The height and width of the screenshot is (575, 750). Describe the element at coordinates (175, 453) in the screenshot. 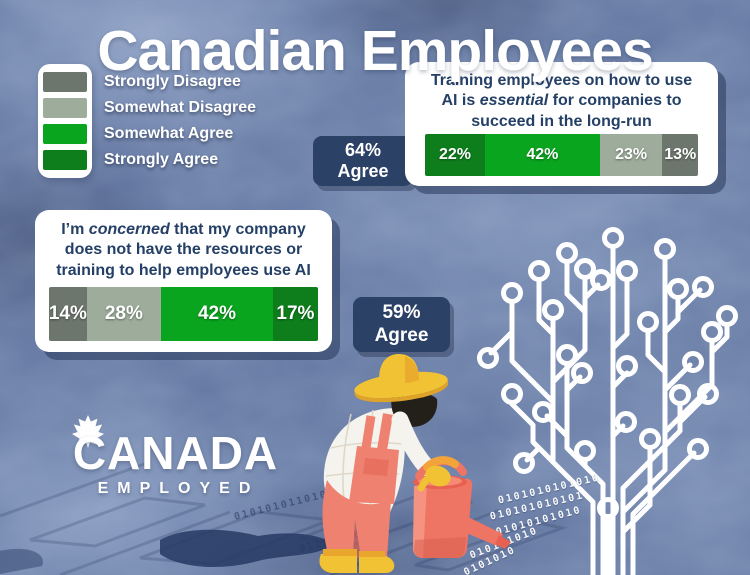

I see `logo-name: CANADA` at that location.